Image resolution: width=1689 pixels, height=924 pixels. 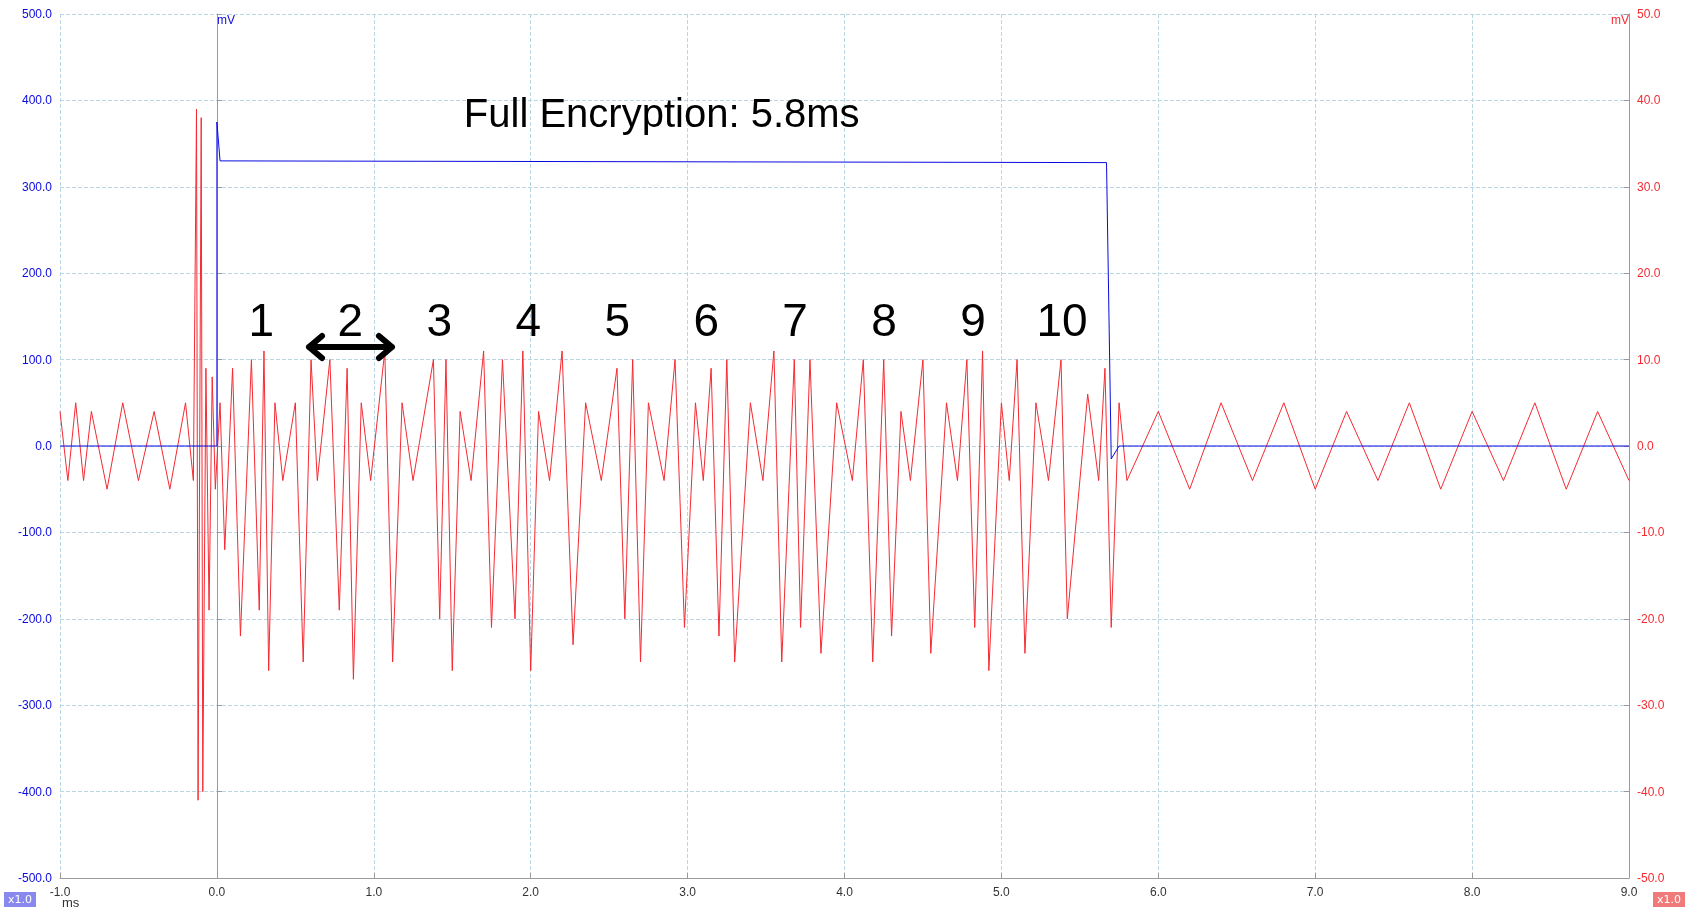 What do you see at coordinates (37, 100) in the screenshot?
I see `y-tick-label: 400.0` at bounding box center [37, 100].